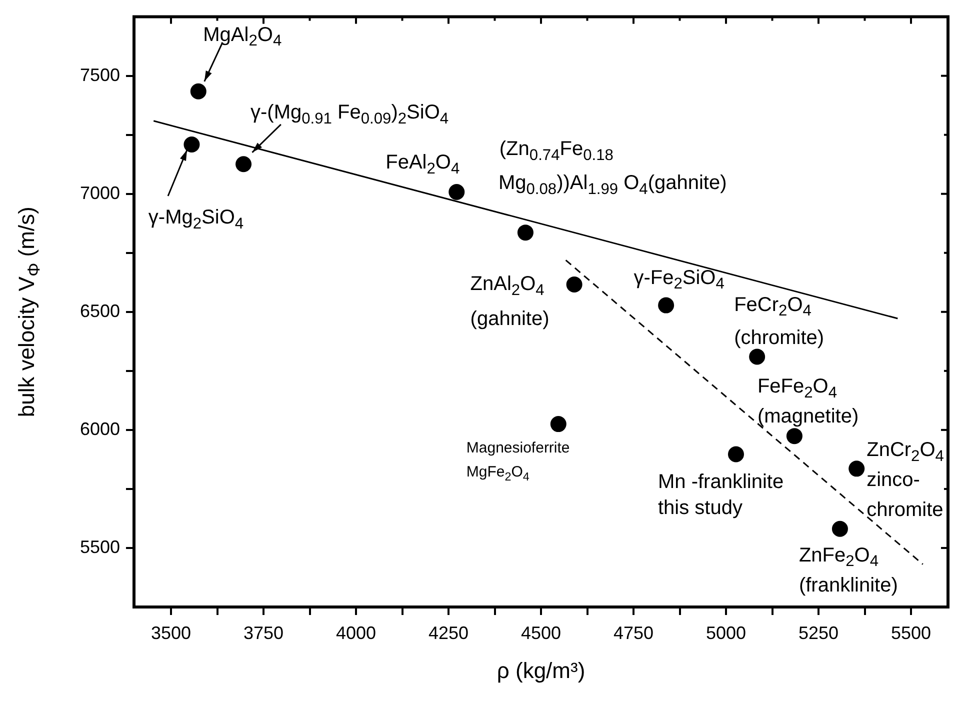 This screenshot has width=956, height=712. Describe the element at coordinates (29, 312) in the screenshot. I see `y-axis-title: bulk velocity VΦ (m/s)` at that location.